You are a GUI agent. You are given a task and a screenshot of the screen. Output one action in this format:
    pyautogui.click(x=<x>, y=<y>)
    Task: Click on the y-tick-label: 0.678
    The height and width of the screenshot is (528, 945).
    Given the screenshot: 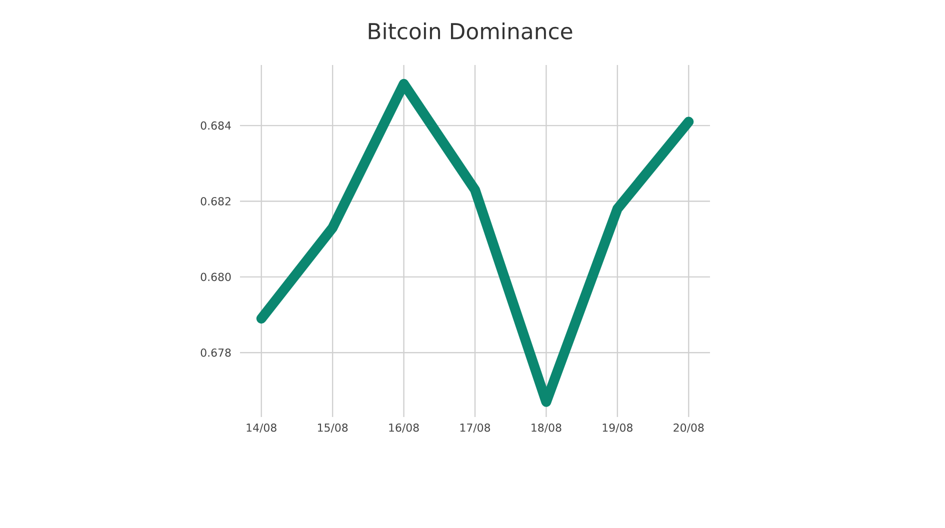 What is the action you would take?
    pyautogui.click(x=215, y=352)
    